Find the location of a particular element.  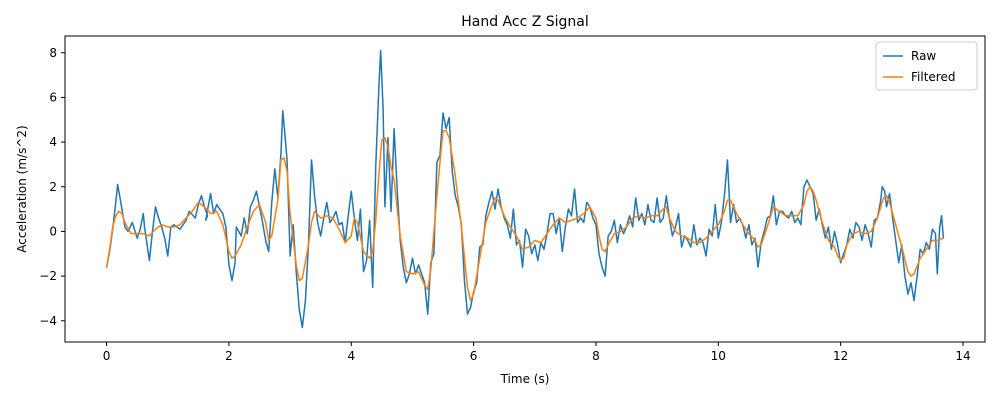

legend-box is located at coordinates (926, 66).